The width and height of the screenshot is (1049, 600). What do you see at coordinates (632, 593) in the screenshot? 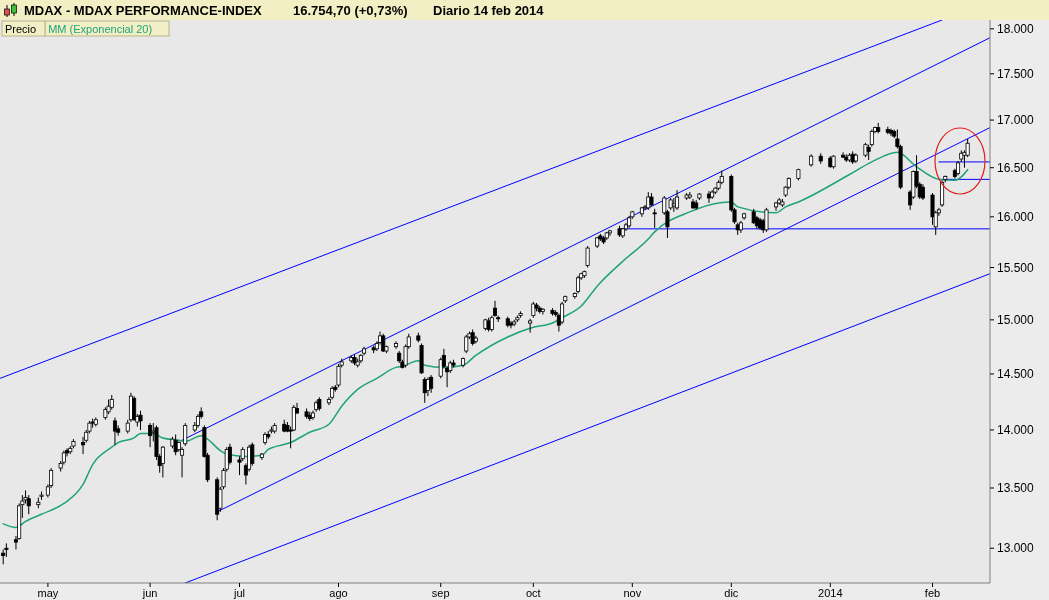
I see `x-tick-label: nov` at bounding box center [632, 593].